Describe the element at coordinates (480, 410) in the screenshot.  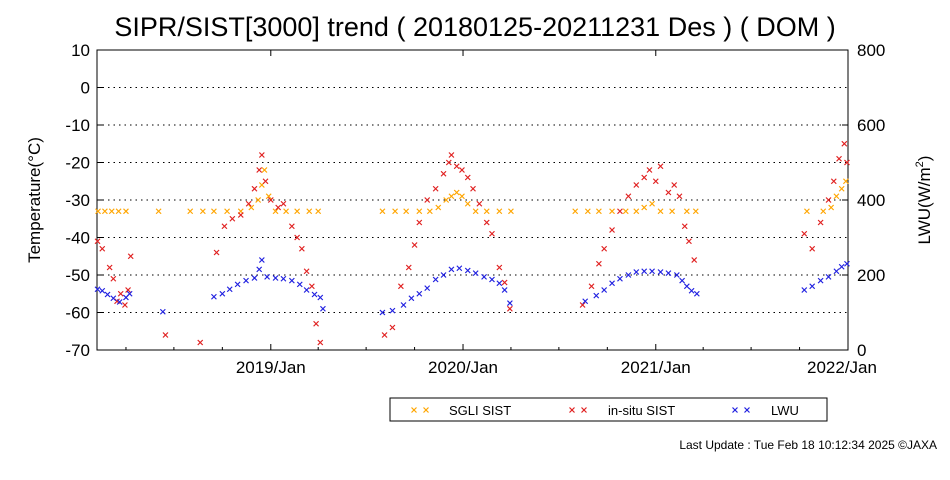
I see `legend-label-sgli: SGLI SIST` at that location.